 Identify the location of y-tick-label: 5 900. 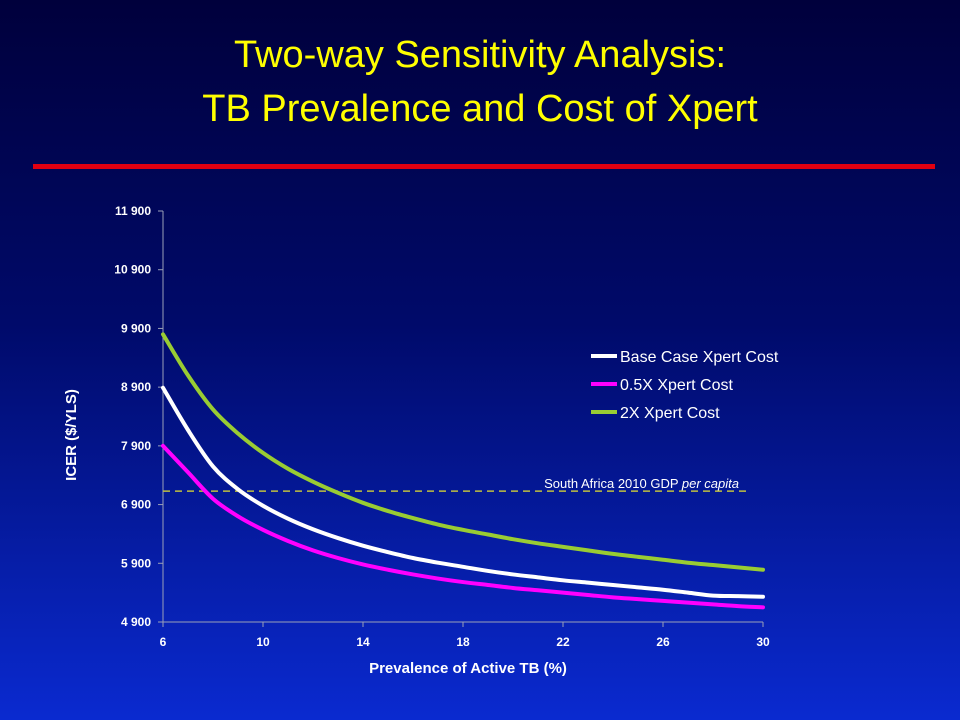
(136, 563).